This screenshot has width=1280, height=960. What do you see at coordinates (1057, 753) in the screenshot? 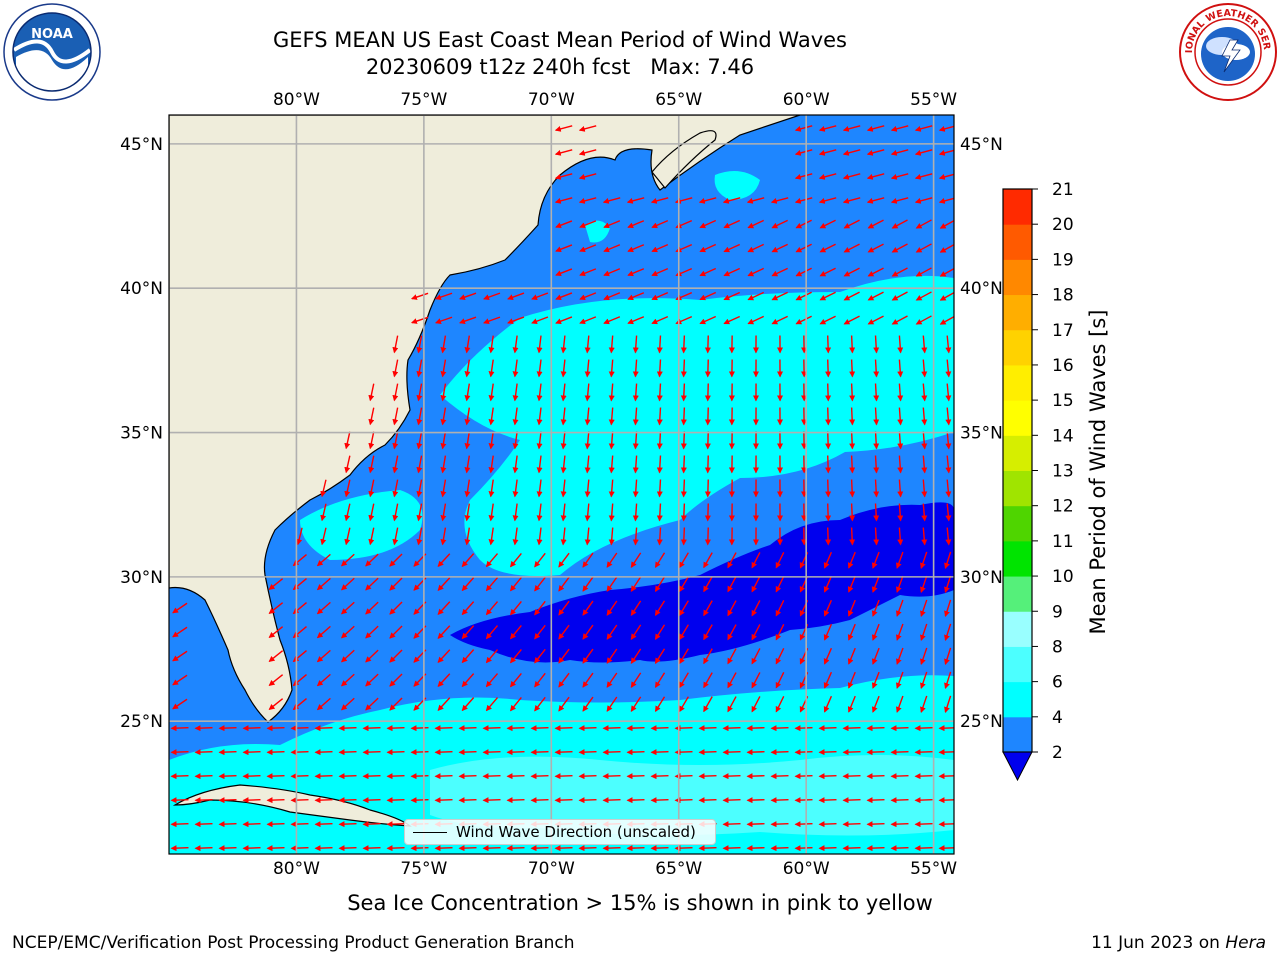
I see `colorbar-tick-label: 2` at bounding box center [1057, 753].